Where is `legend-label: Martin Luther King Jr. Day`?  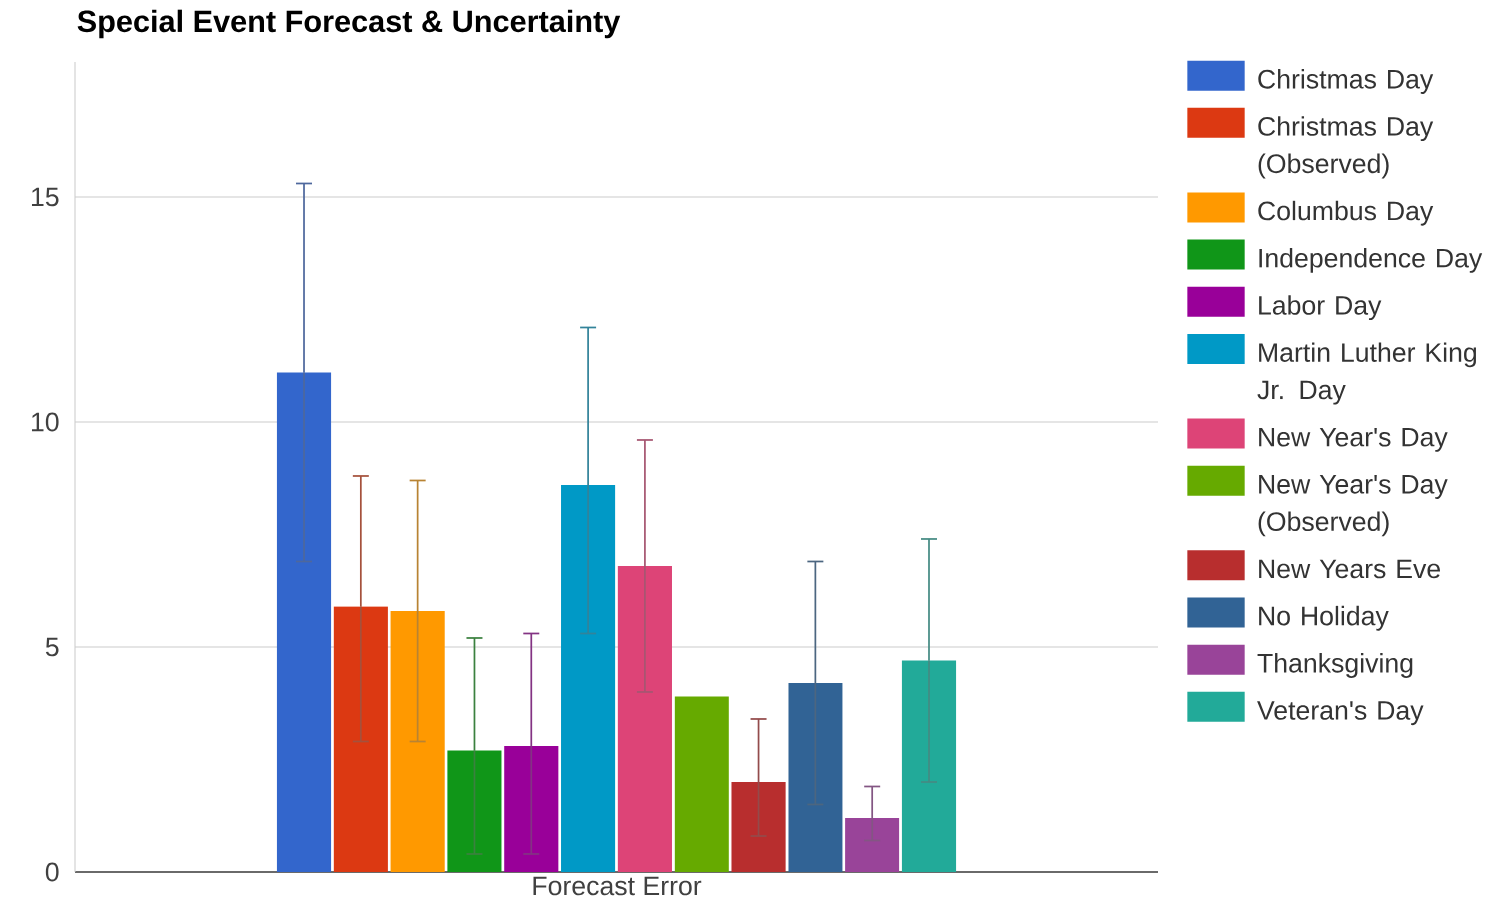
legend-label: Martin Luther King Jr. Day is located at coordinates (1367, 373).